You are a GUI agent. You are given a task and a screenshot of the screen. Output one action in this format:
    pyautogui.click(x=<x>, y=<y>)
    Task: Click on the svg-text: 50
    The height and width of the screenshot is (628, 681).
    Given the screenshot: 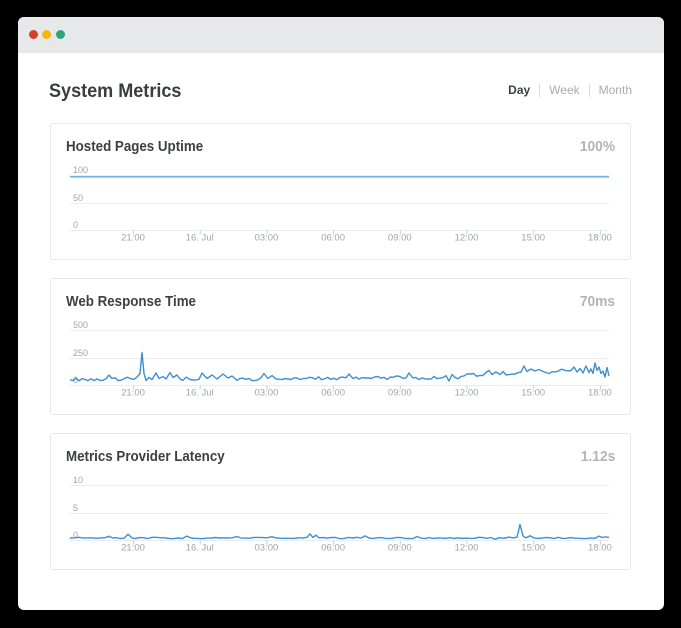 What is the action you would take?
    pyautogui.click(x=78, y=198)
    